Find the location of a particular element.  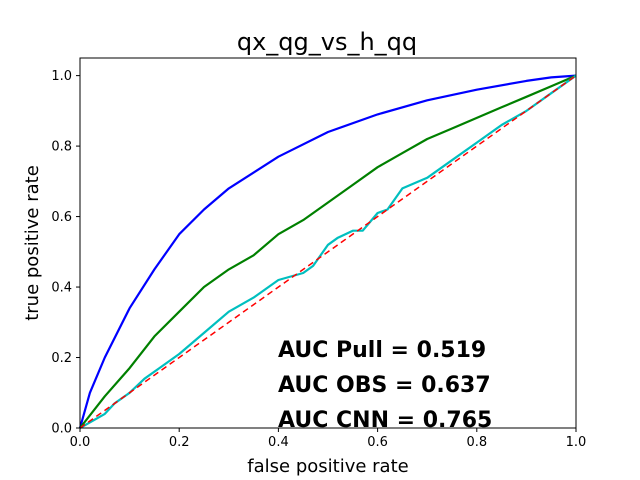

auc-cnn-annotation: AUC CNN = 0.765 is located at coordinates (385, 420).